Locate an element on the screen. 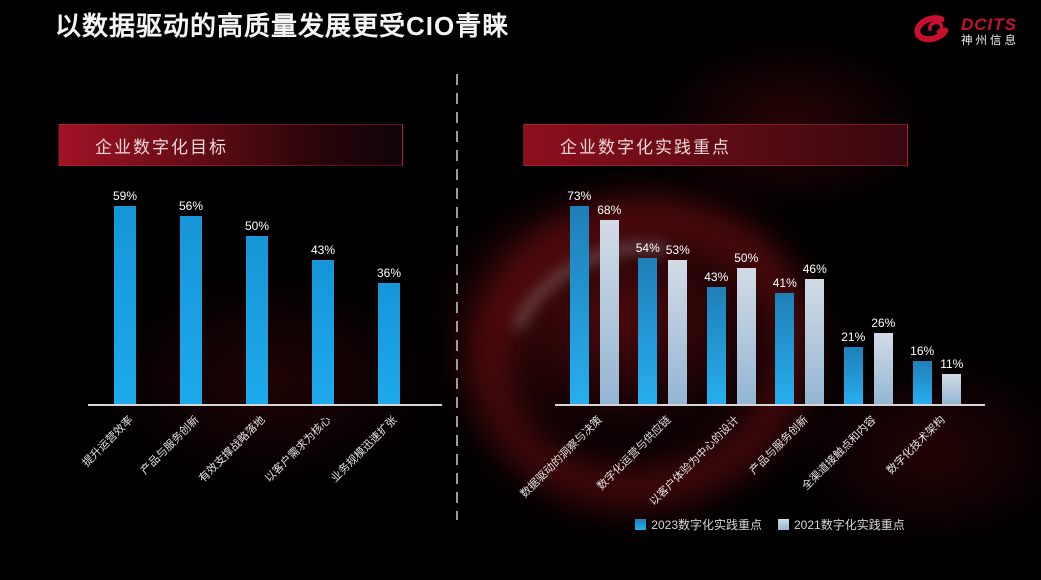 This screenshot has width=1041, height=580. legend-label-2023: 2023数字化实践重点 is located at coordinates (706, 525).